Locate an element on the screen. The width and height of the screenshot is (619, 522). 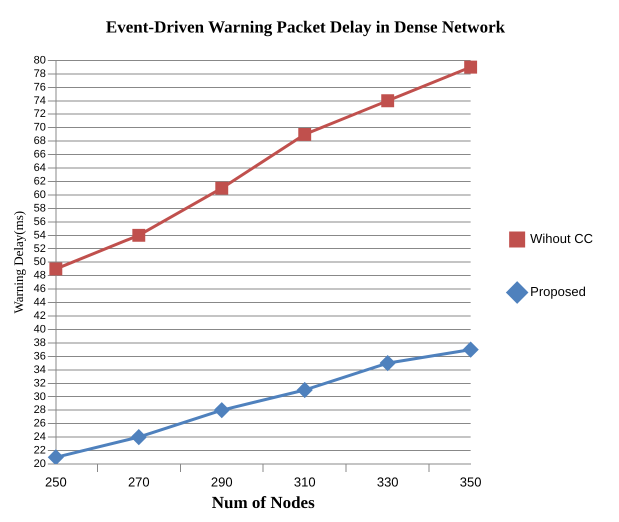
y-tick-label: 50 is located at coordinates (40, 262).